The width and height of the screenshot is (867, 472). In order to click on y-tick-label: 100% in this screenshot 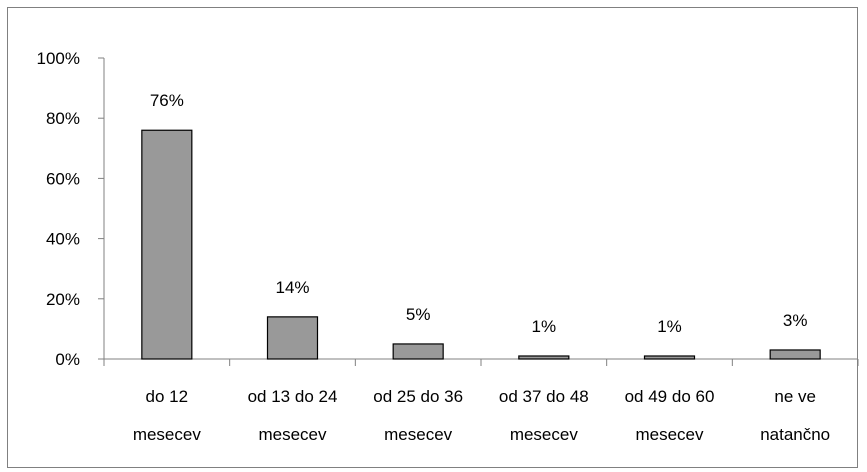, I will do `click(58, 58)`.